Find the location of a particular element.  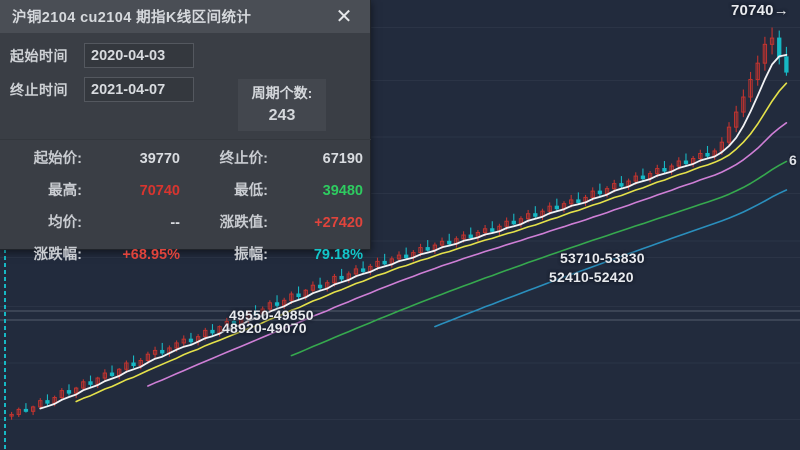

stat-value: +68.95% is located at coordinates (151, 255).